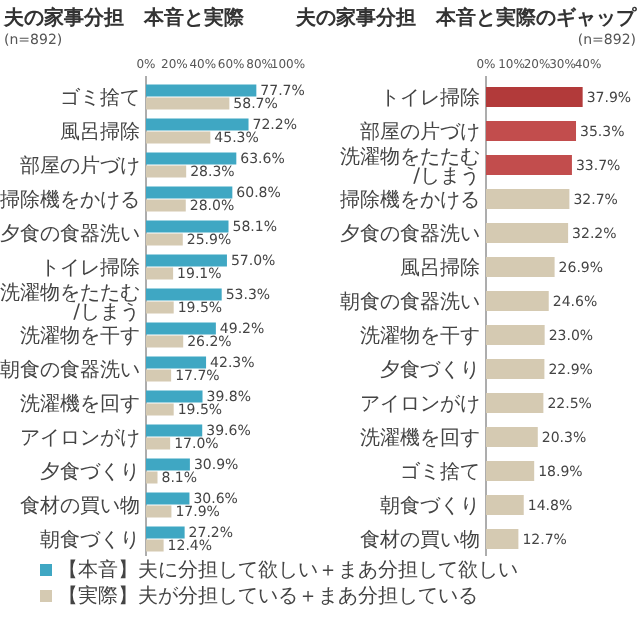  I want to click on legend-label: 【本音】夫に分担して欲しい＋まあ分担して欲しい, so click(288, 570).